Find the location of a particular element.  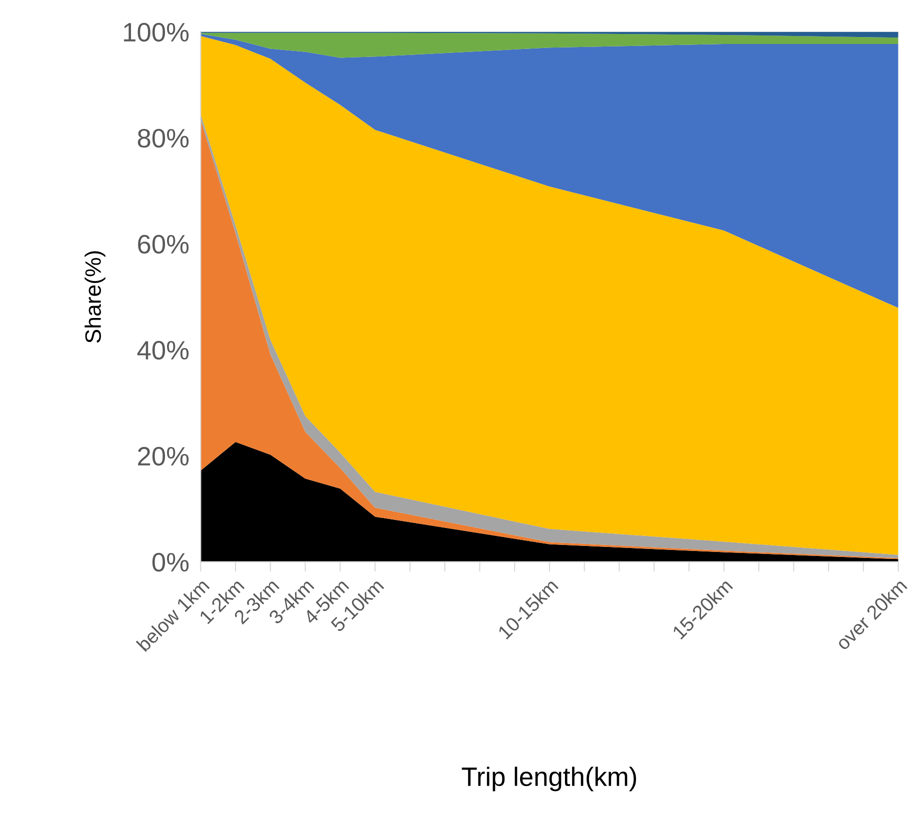

y-tick-label: 100% is located at coordinates (156, 32).